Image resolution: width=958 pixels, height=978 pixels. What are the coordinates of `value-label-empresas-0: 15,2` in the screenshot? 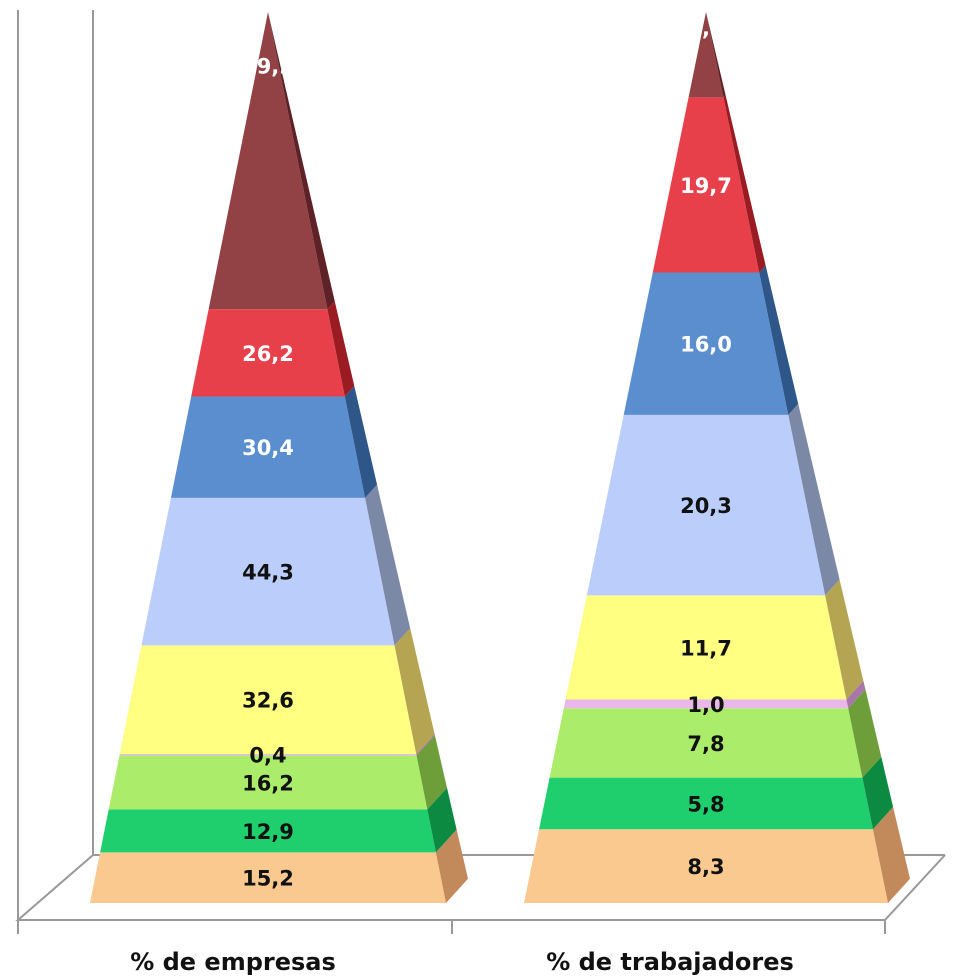 It's located at (268, 879).